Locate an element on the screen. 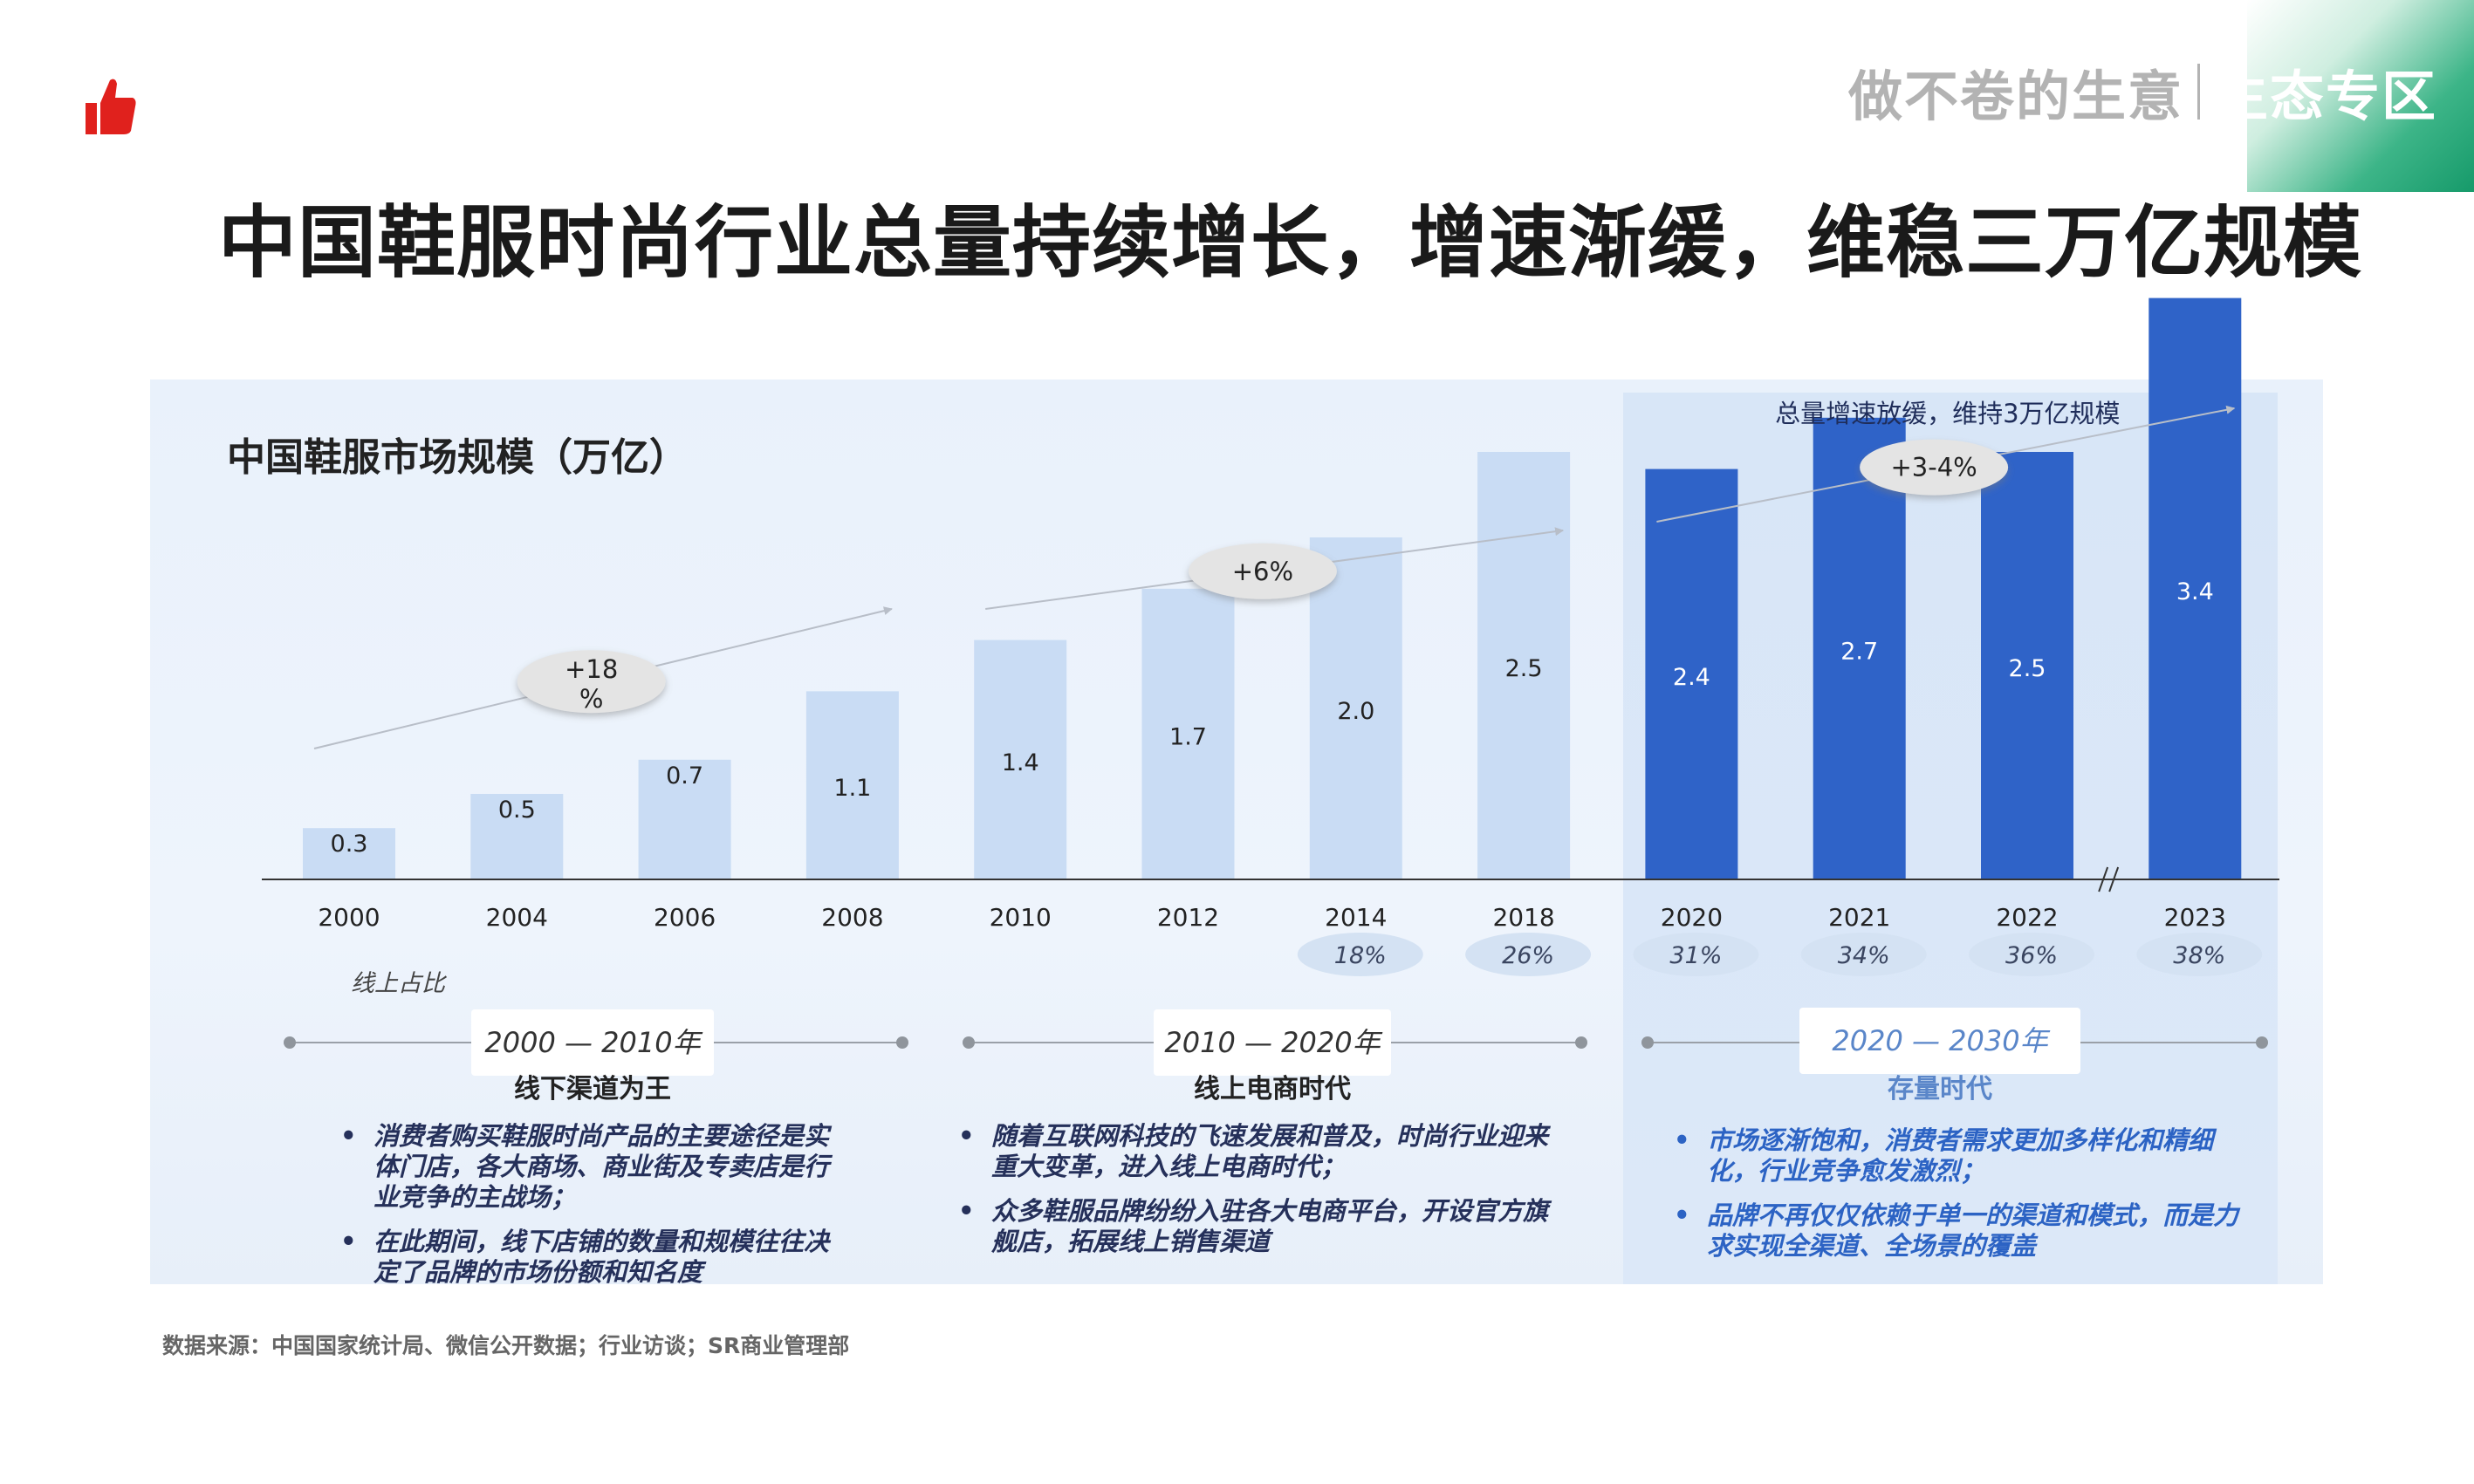 This screenshot has height=1484, width=2474. x-tick-label: 2012 is located at coordinates (1188, 917).